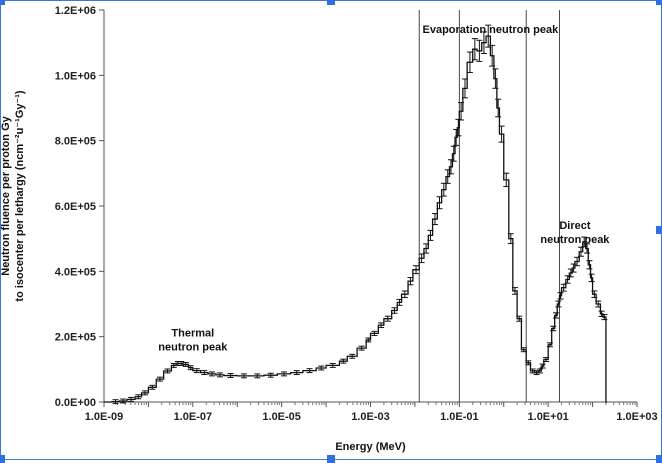 The height and width of the screenshot is (463, 662). What do you see at coordinates (75, 272) in the screenshot?
I see `y-tick-label: 4.0E+05` at bounding box center [75, 272].